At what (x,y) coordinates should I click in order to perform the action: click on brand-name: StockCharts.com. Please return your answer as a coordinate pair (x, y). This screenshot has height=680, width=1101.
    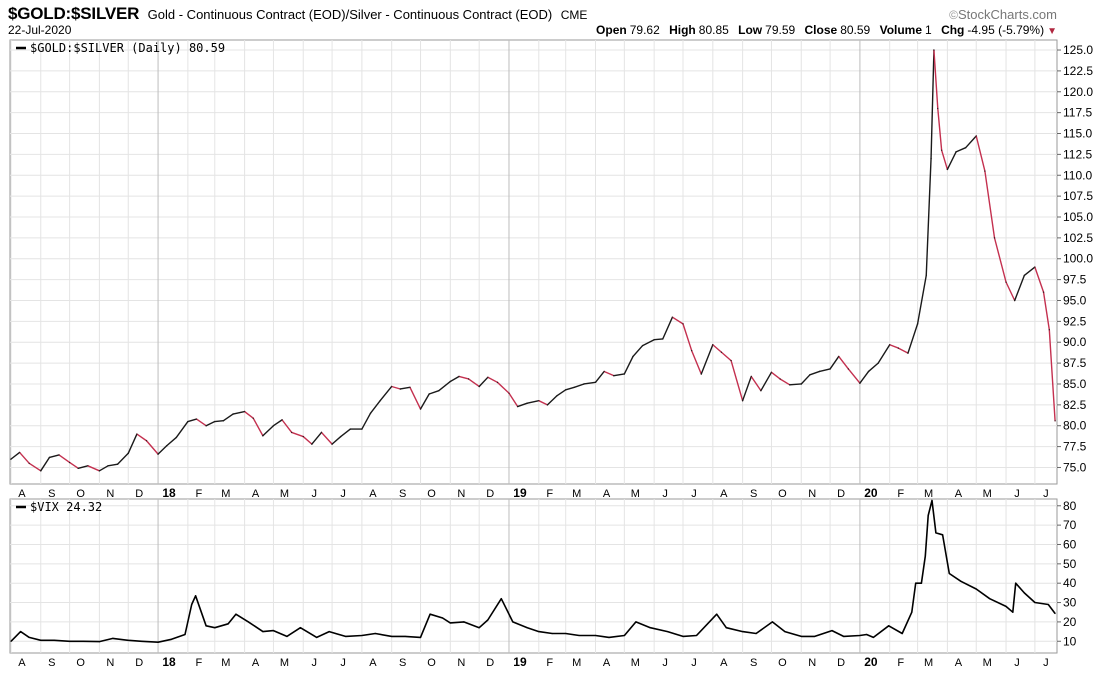
    Looking at the image, I should click on (1007, 14).